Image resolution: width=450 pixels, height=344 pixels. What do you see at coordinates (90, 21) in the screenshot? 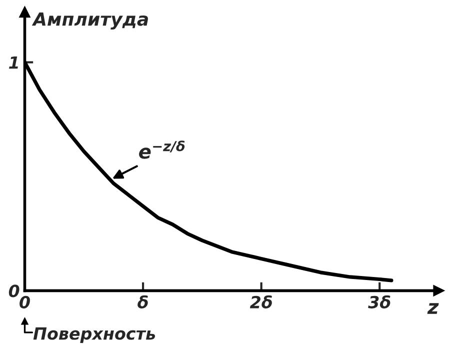
I see `y-axis-title: Амплитуда` at bounding box center [90, 21].